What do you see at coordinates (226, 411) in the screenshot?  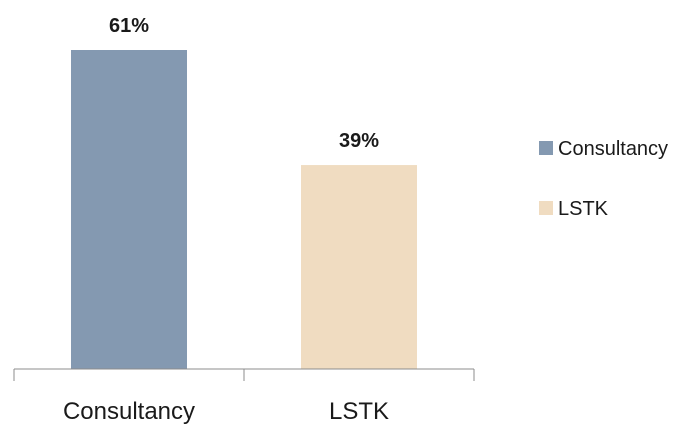 I see `x-tick-labels: Consultancy LSTK` at bounding box center [226, 411].